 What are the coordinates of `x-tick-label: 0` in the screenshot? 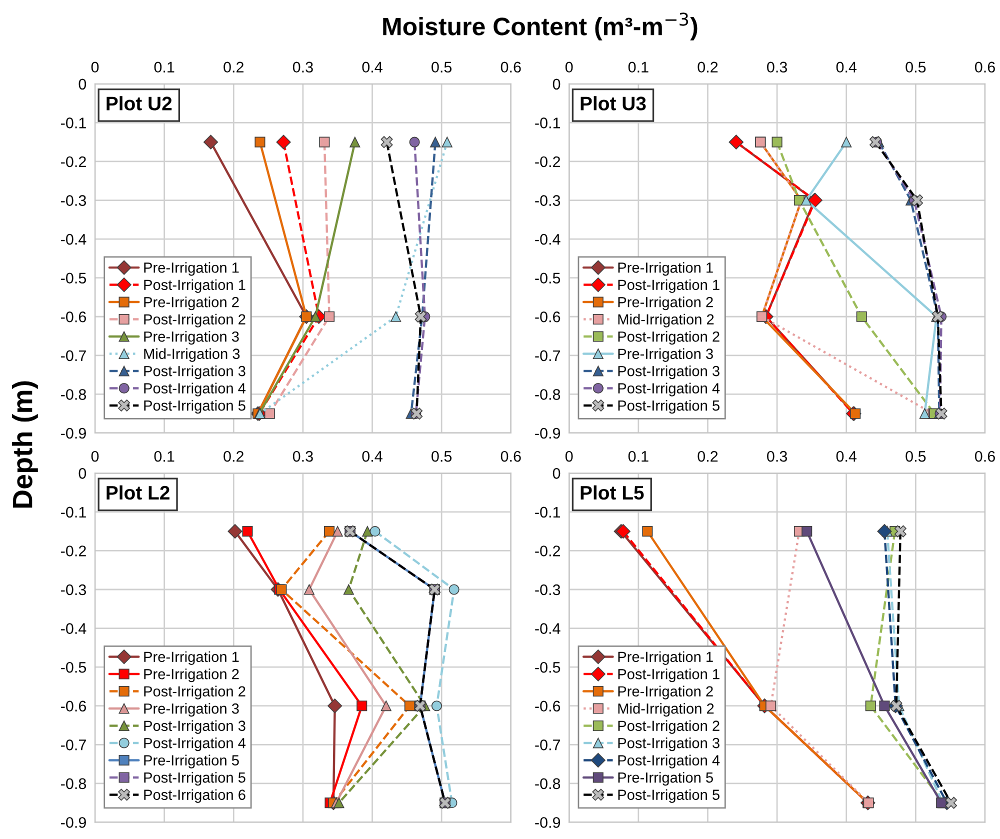 It's located at (569, 456).